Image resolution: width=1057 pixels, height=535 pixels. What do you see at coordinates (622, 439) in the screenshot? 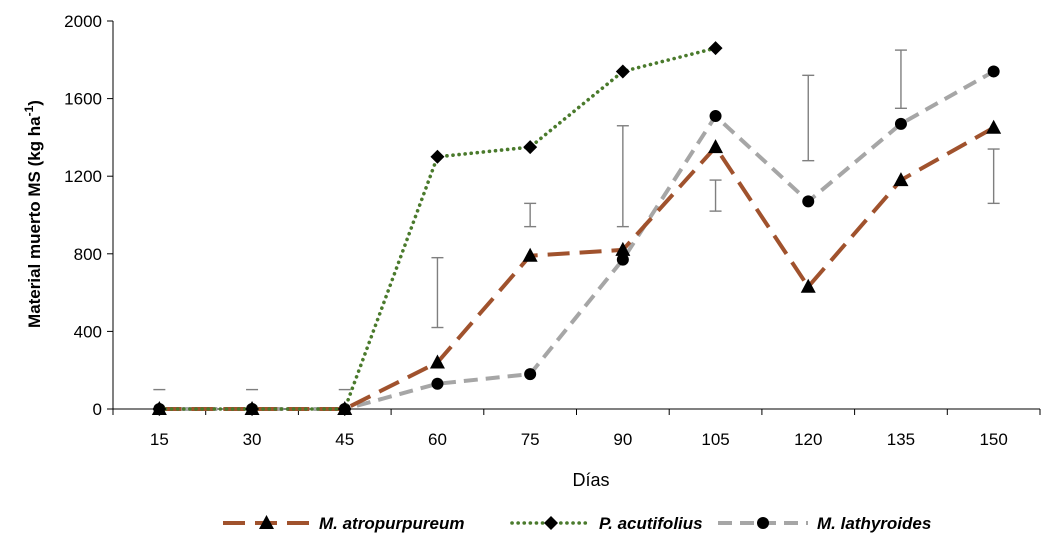
I see `x-tick-label: 90` at bounding box center [622, 439].